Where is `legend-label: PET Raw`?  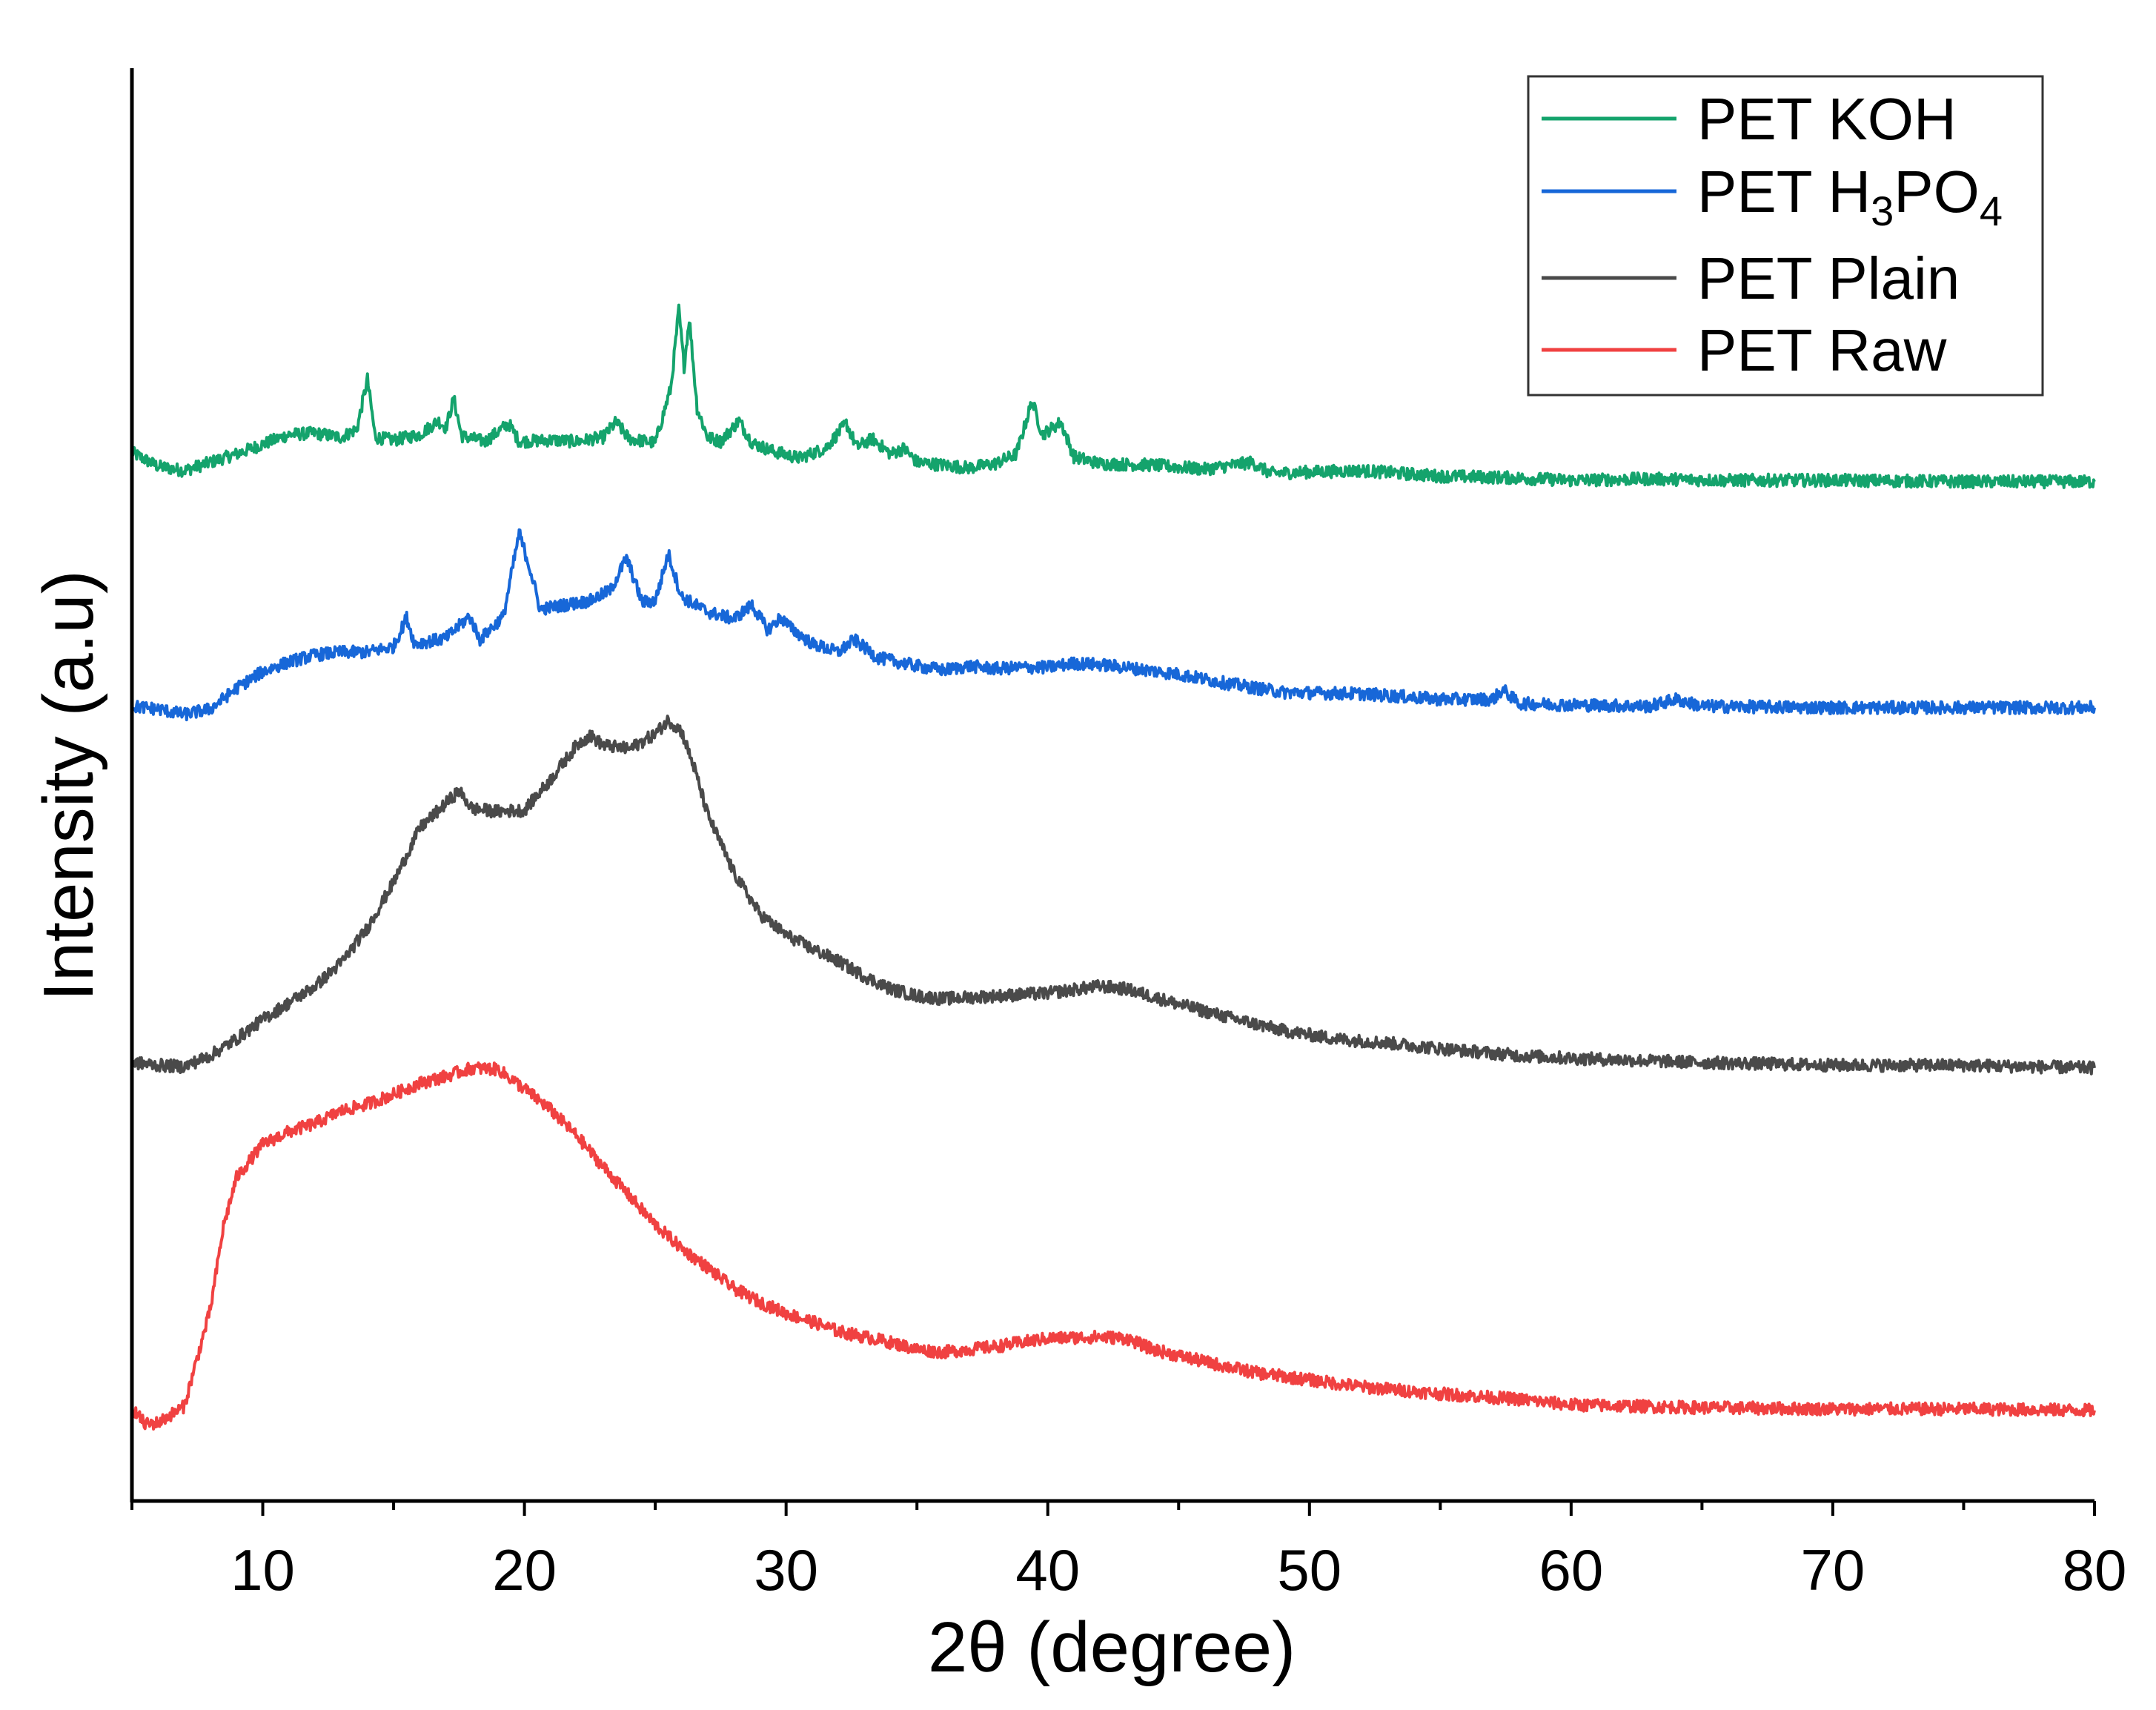 legend-label: PET Raw is located at coordinates (1822, 350).